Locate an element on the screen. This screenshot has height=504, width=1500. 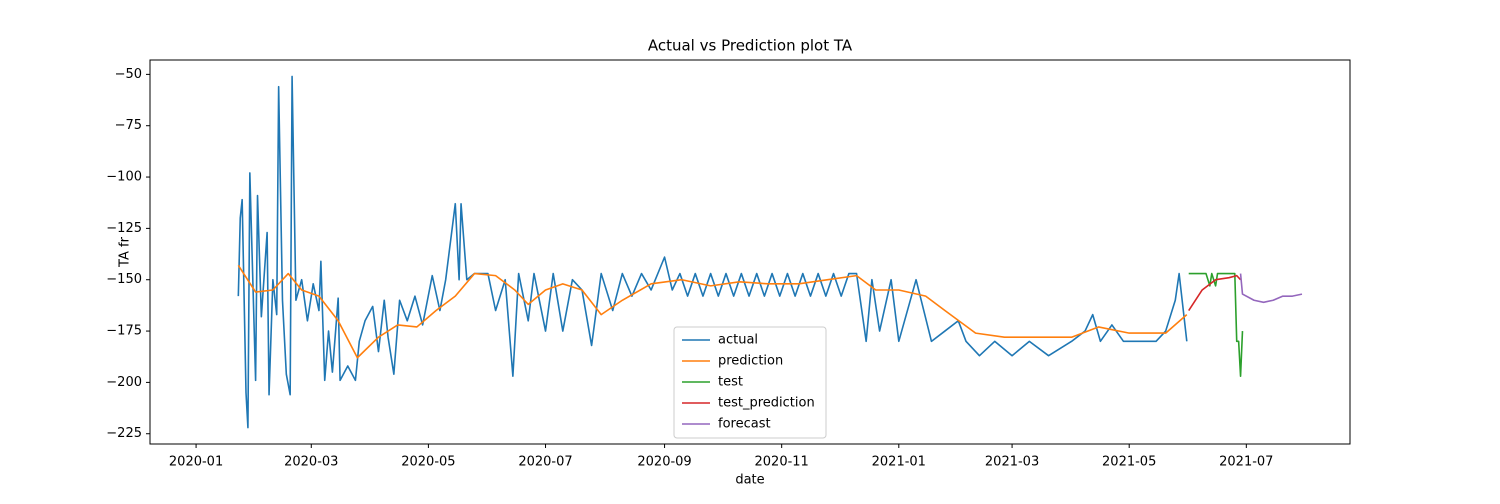
legend-label: actual is located at coordinates (738, 340).